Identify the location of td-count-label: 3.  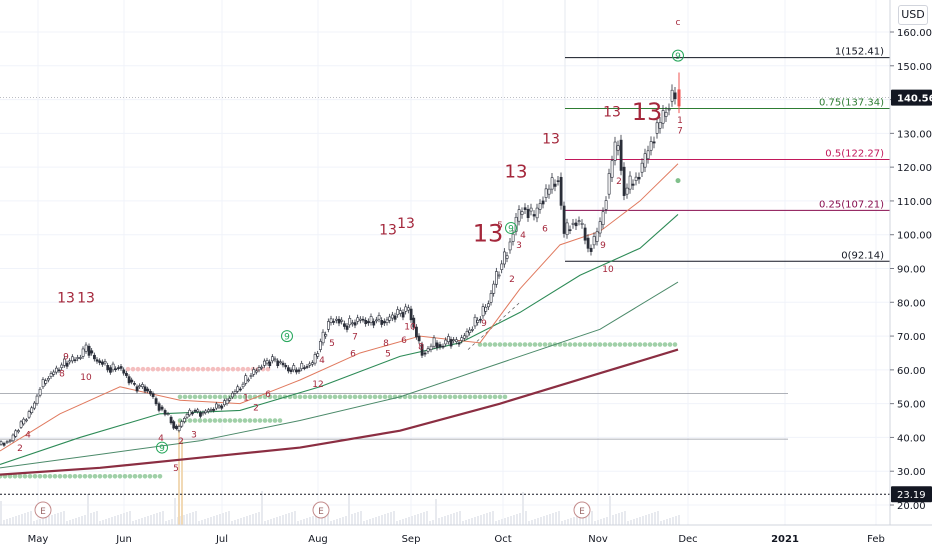
(519, 246).